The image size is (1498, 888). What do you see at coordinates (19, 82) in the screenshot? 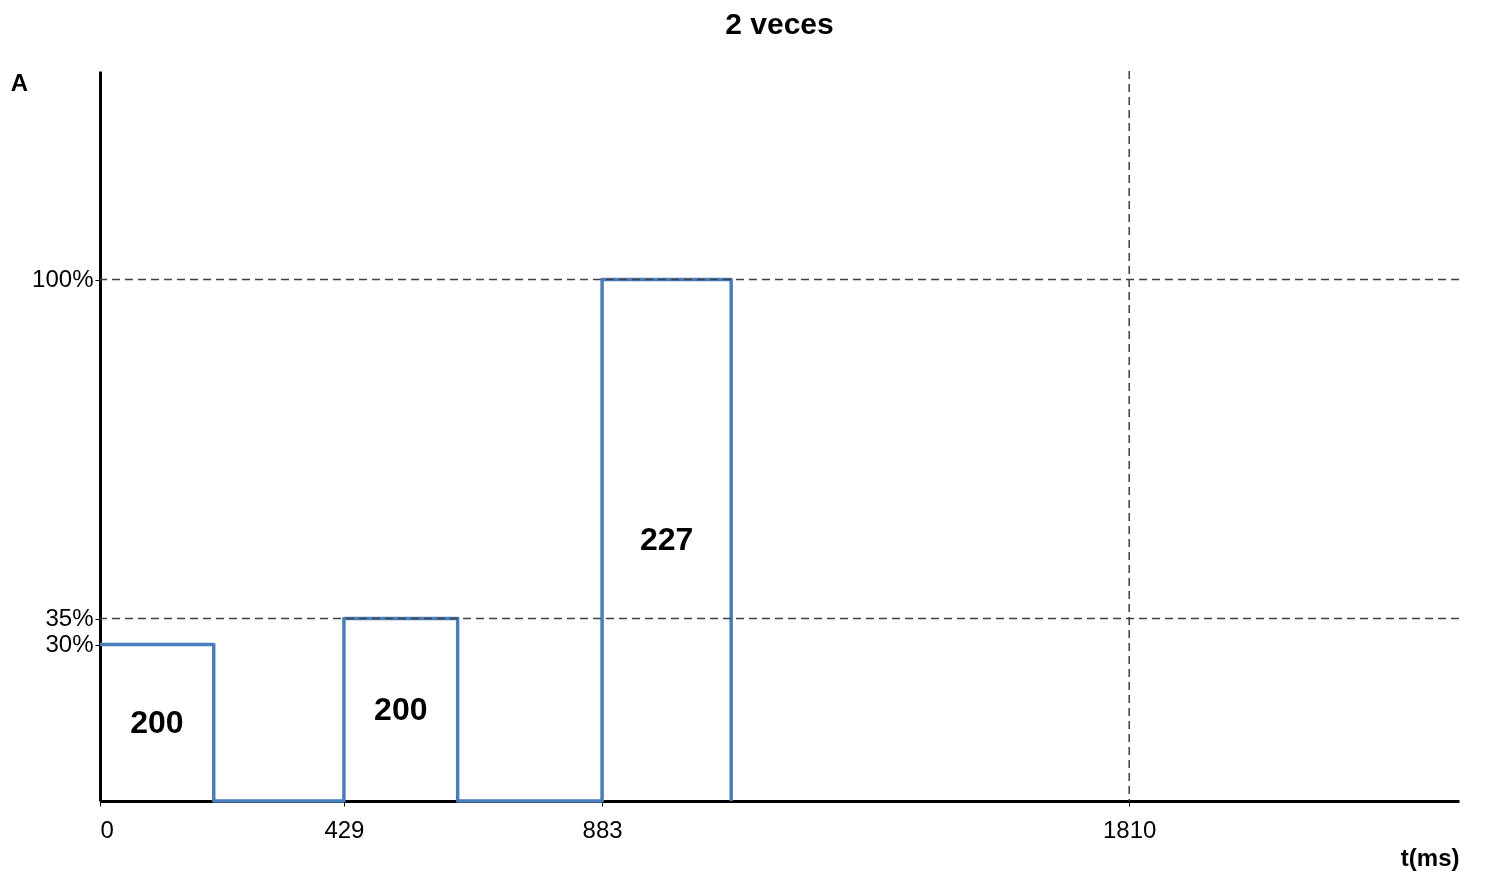
I see `y-axis-title: A` at bounding box center [19, 82].